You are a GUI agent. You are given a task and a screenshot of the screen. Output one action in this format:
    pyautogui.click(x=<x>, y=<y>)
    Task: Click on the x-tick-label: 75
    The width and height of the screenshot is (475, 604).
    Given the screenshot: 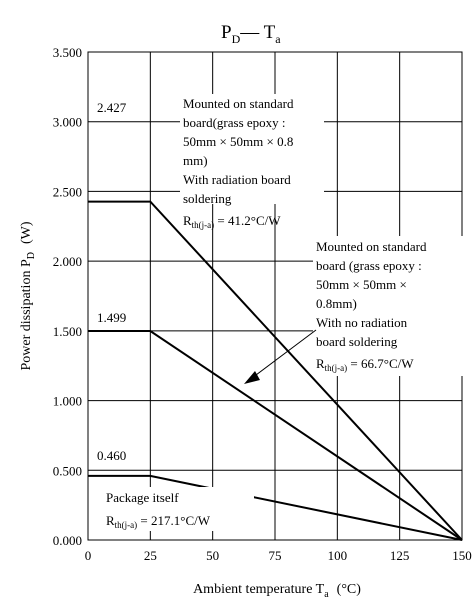 What is the action you would take?
    pyautogui.click(x=275, y=555)
    